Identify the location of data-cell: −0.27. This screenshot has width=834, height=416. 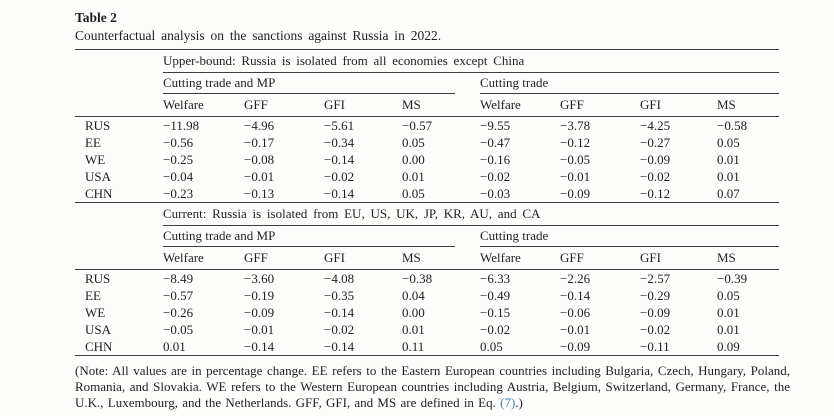
(655, 142).